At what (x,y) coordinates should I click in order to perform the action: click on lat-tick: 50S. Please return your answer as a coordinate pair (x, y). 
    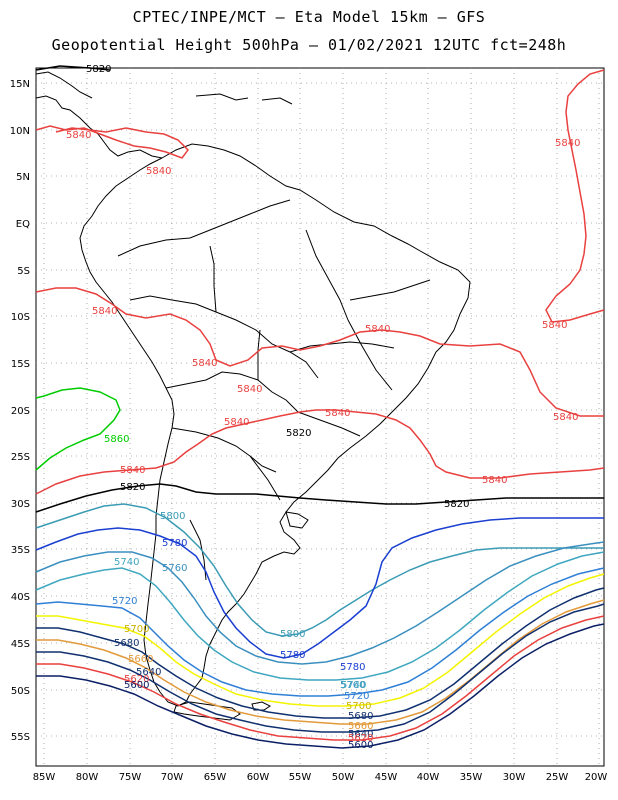
    Looking at the image, I should click on (20, 691).